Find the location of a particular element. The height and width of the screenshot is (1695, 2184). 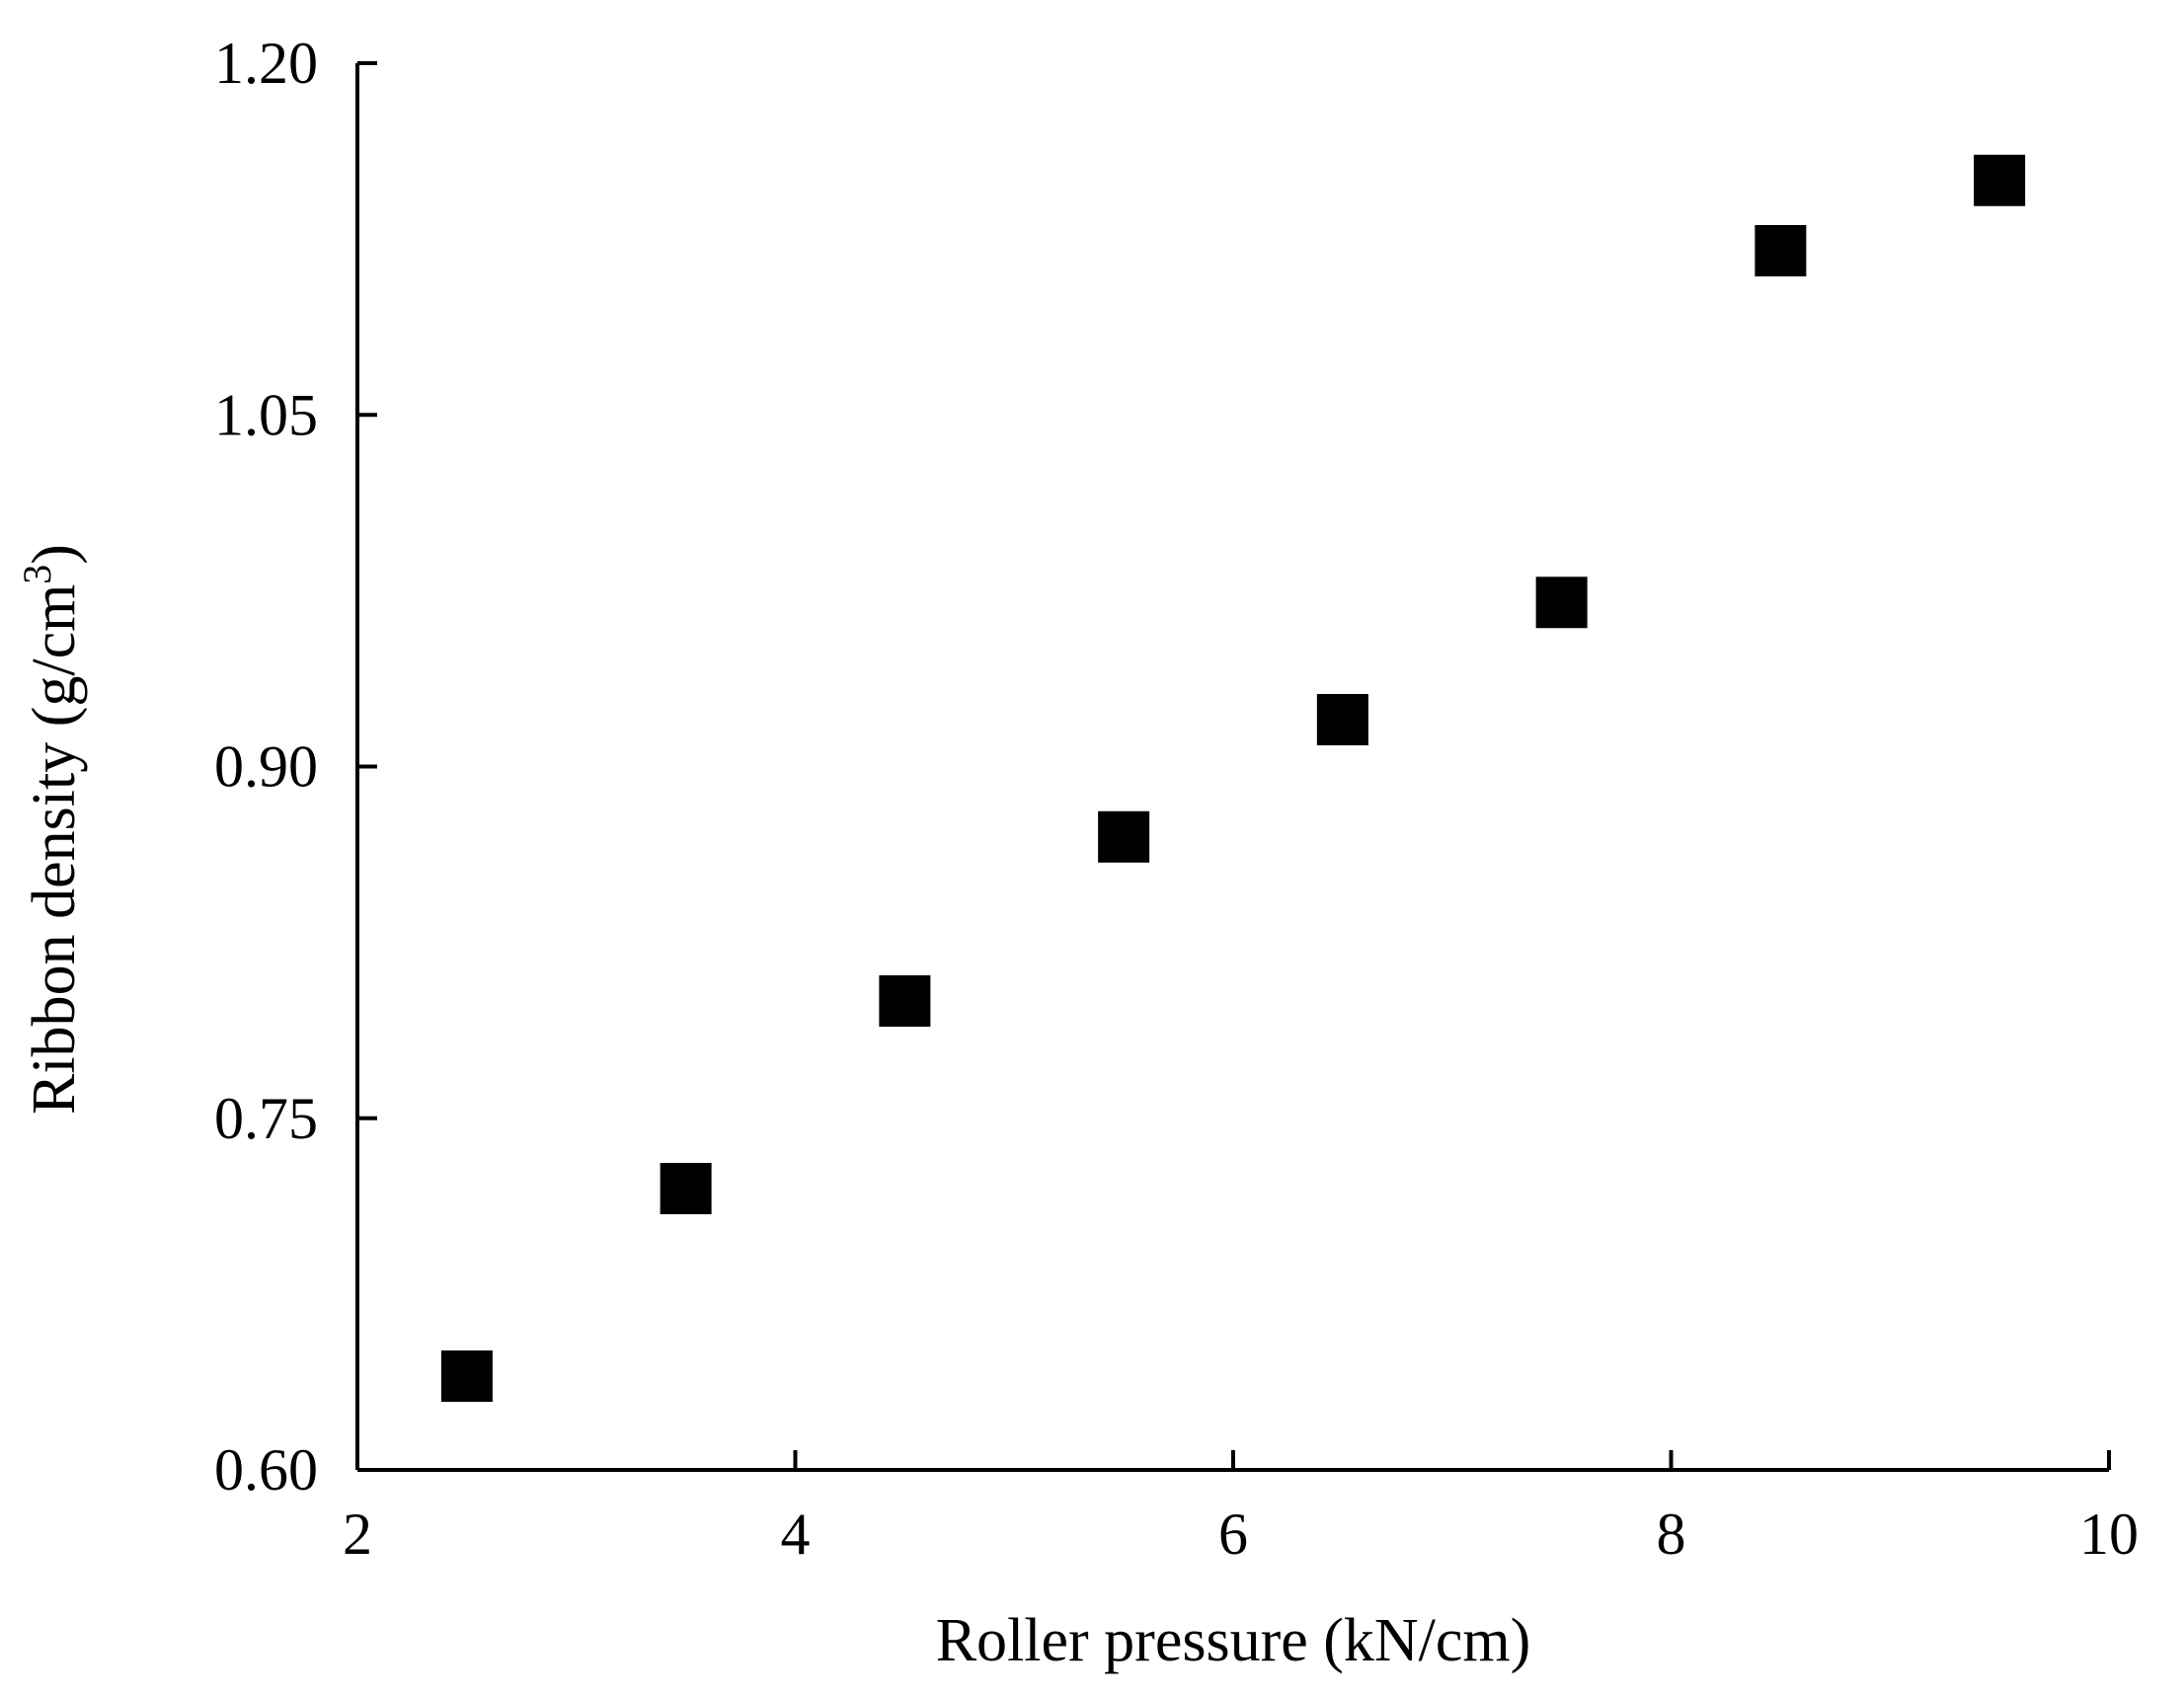

y-axis-title-superscript: 3 is located at coordinates (37, 574).